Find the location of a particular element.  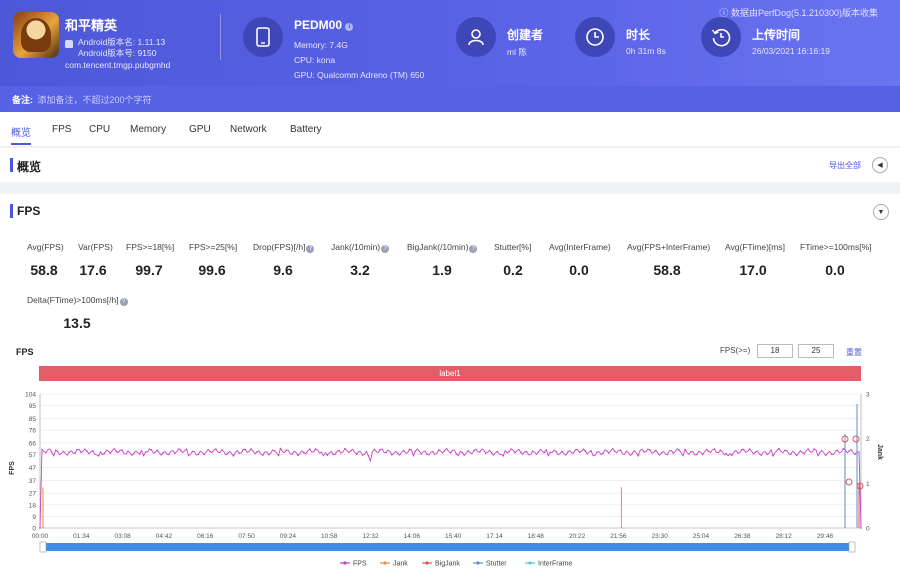

metric-label: Avg(FTime)[ms] is located at coordinates (755, 247).